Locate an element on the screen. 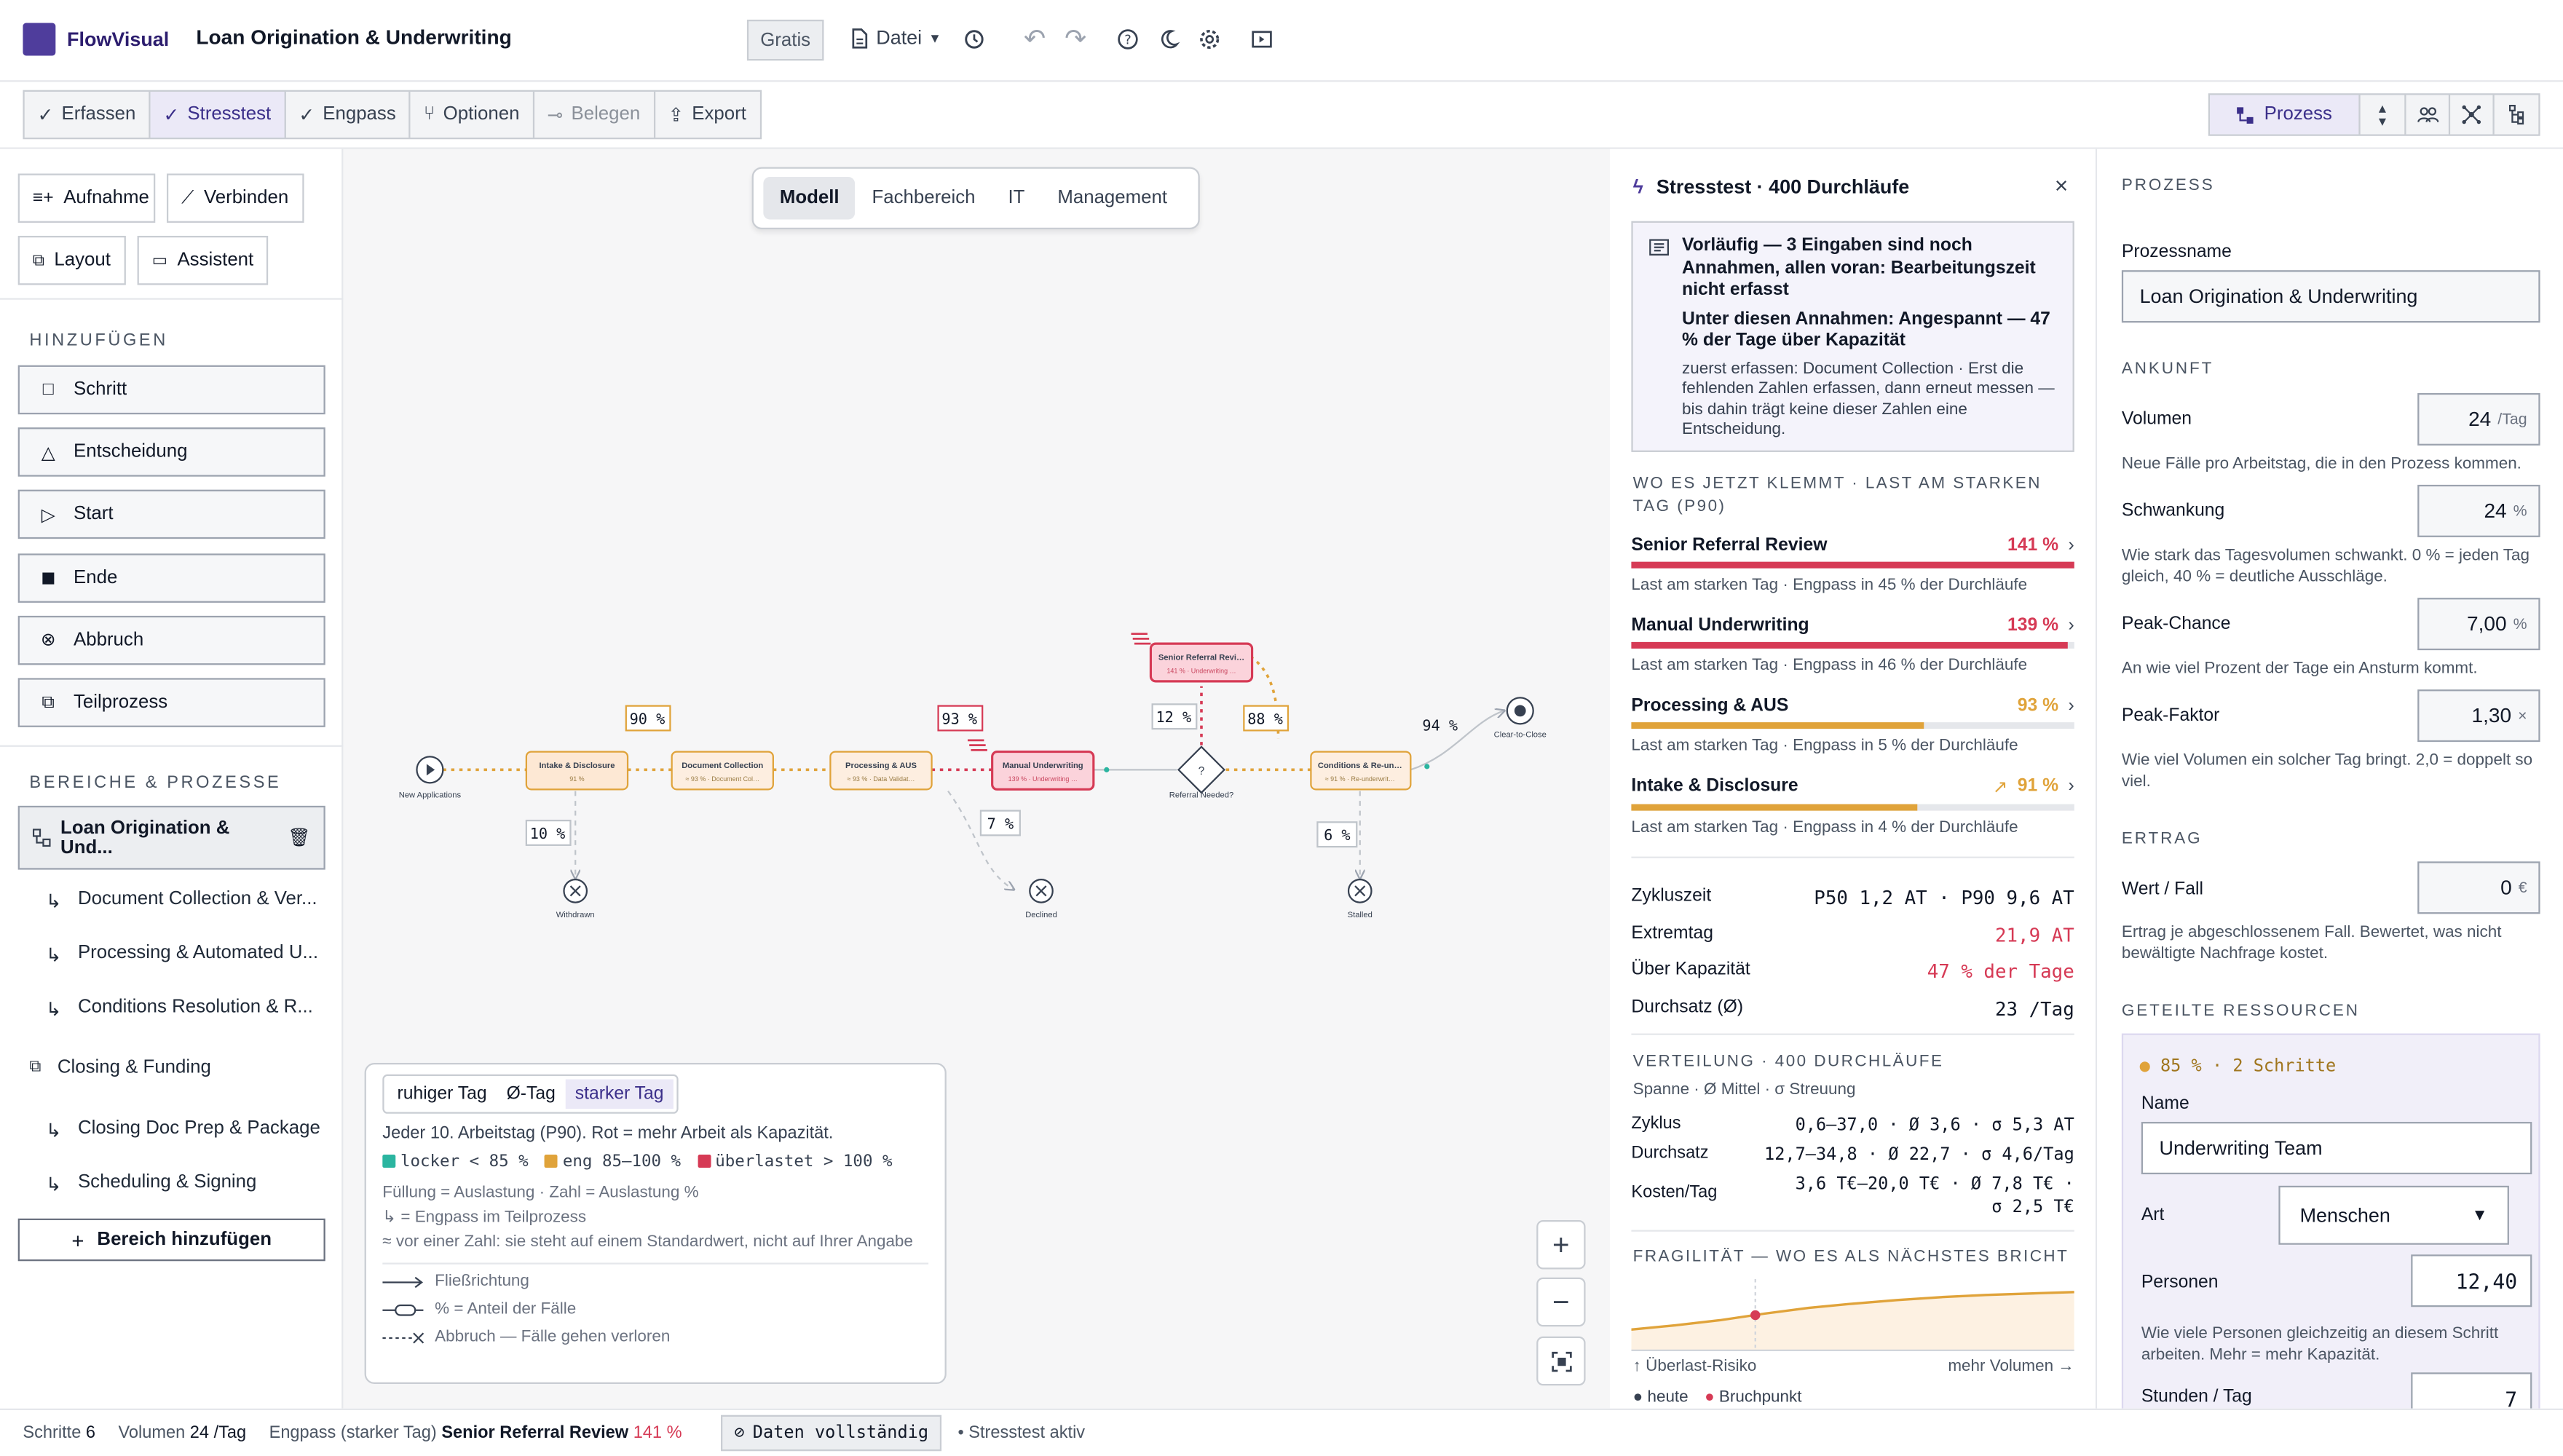 This screenshot has height=1456, width=2563. peak-factor-input: 1,30 × is located at coordinates (2478, 716).